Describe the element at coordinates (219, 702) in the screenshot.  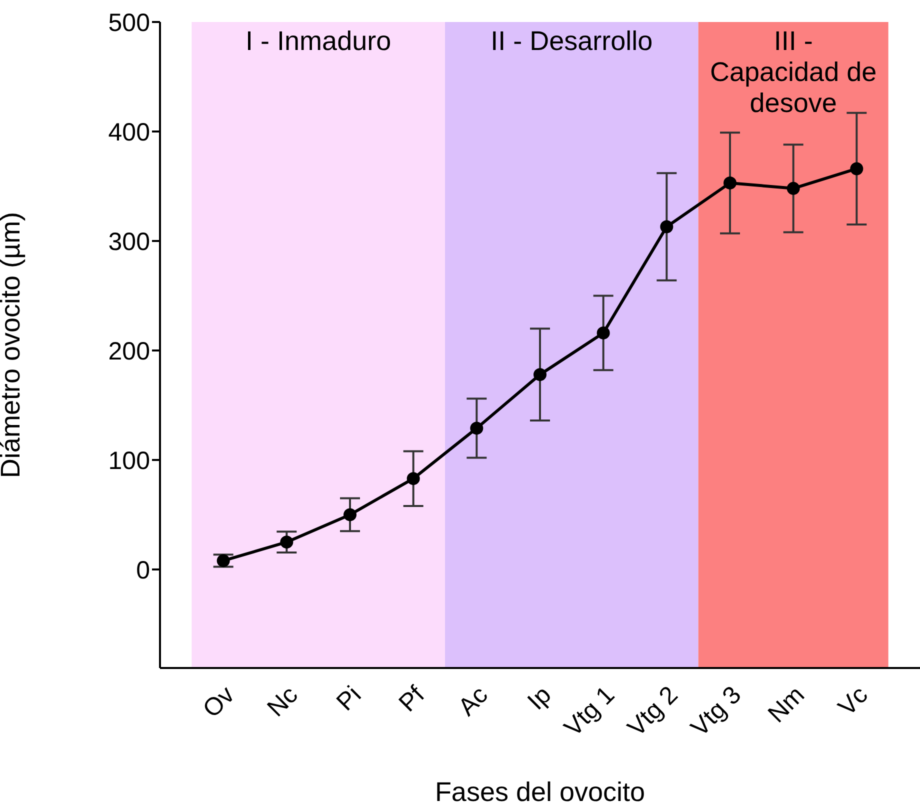
I see `x-tick-label: Ov` at that location.